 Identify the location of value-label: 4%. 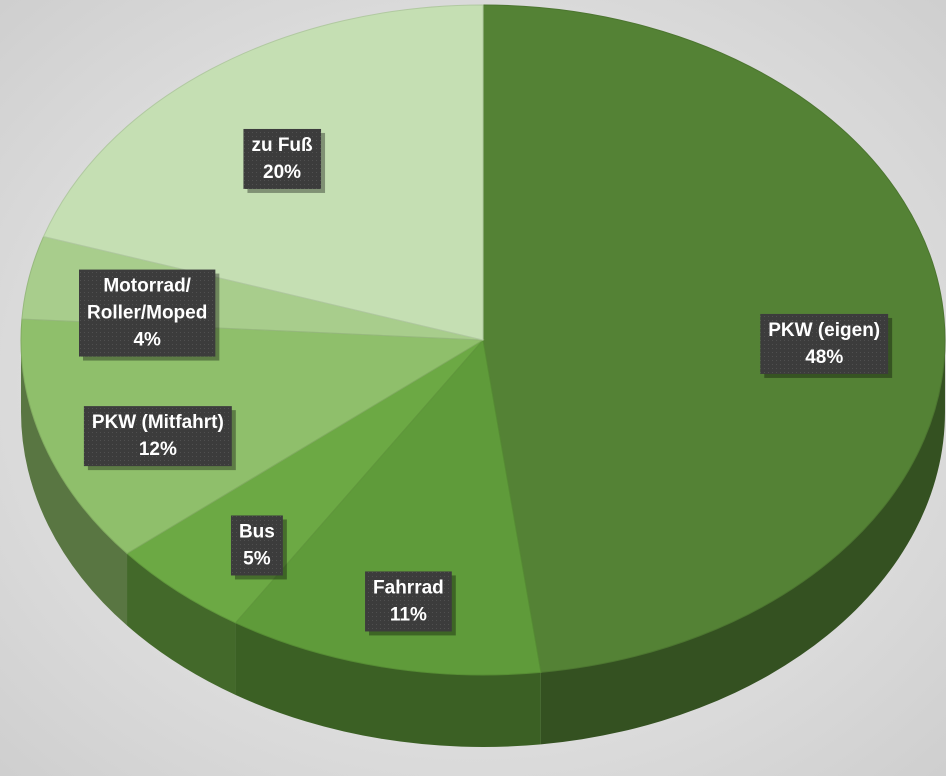
(147, 340).